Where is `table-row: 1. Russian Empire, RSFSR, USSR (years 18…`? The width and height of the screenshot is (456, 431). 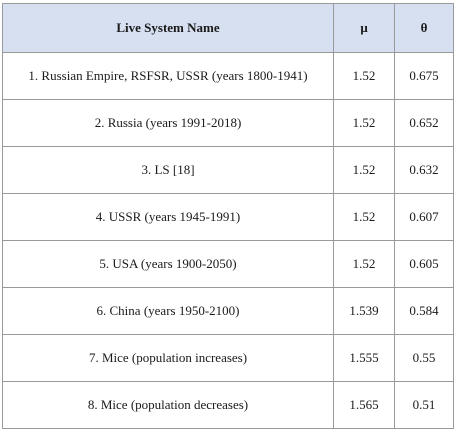
table-row: 1. Russian Empire, RSFSR, USSR (years 18… is located at coordinates (228, 76).